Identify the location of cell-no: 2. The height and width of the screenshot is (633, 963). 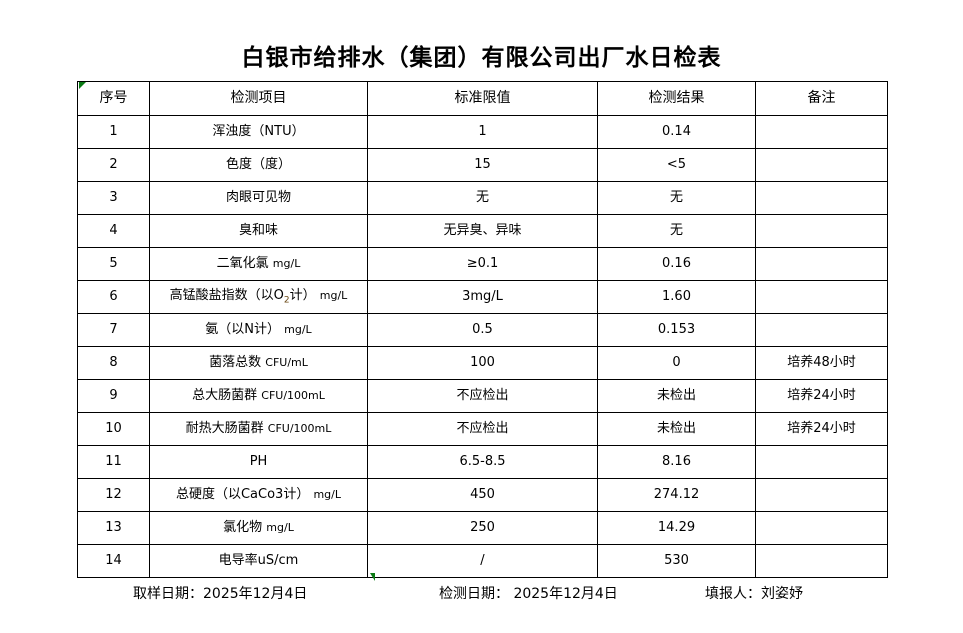
(113, 165).